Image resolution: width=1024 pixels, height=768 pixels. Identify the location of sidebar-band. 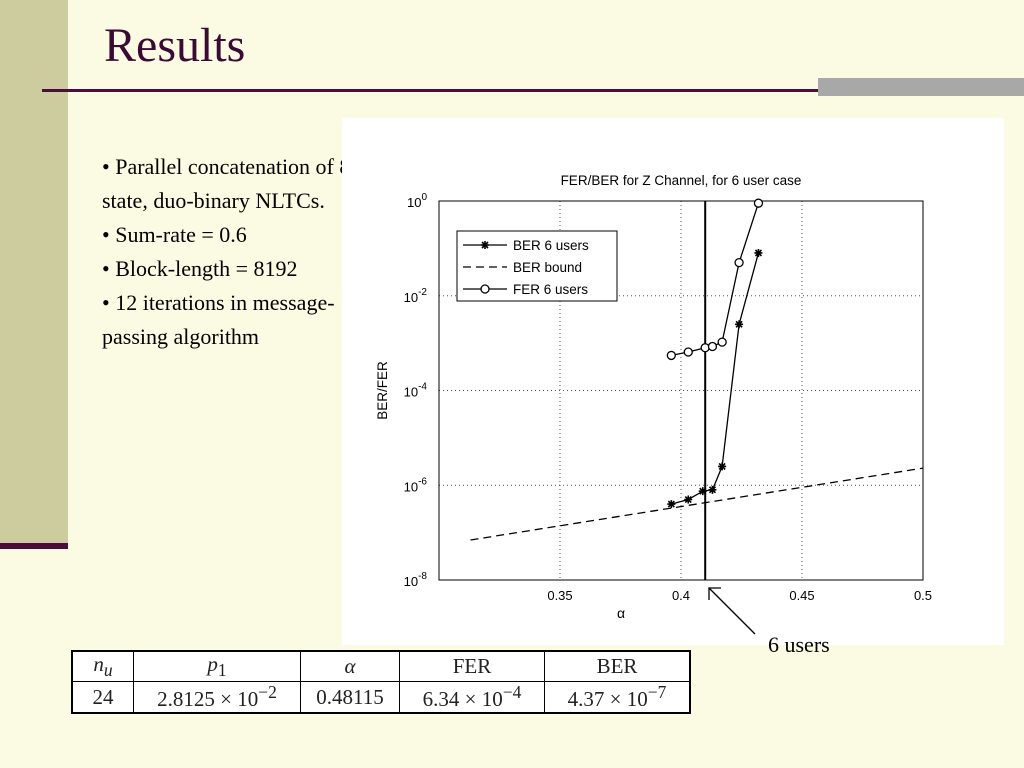
(34, 271).